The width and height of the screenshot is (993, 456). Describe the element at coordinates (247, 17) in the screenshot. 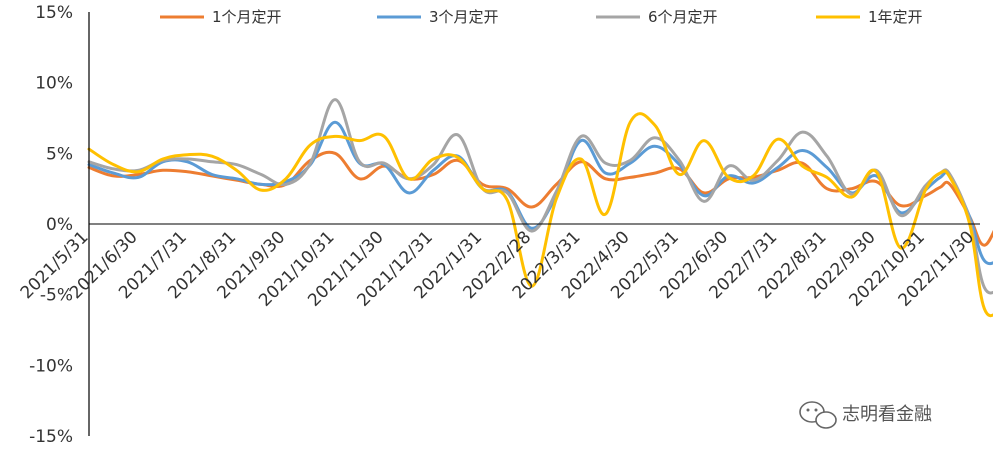

I see `legend-label-1: 1个月定开` at that location.